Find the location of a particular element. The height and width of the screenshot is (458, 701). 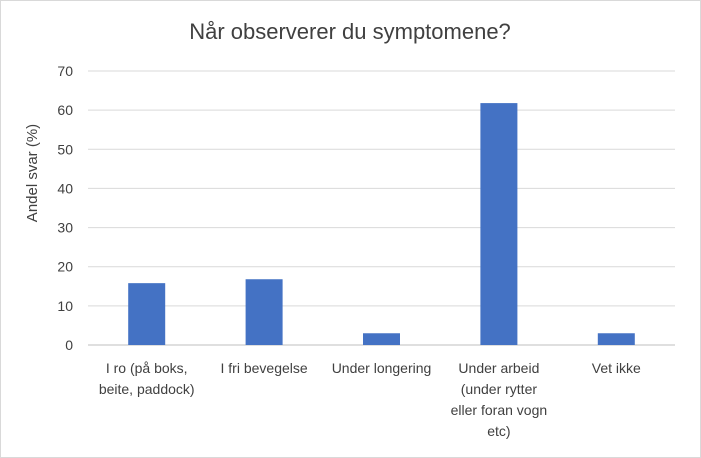

x-category-label: I fri bevegelse is located at coordinates (264, 368).